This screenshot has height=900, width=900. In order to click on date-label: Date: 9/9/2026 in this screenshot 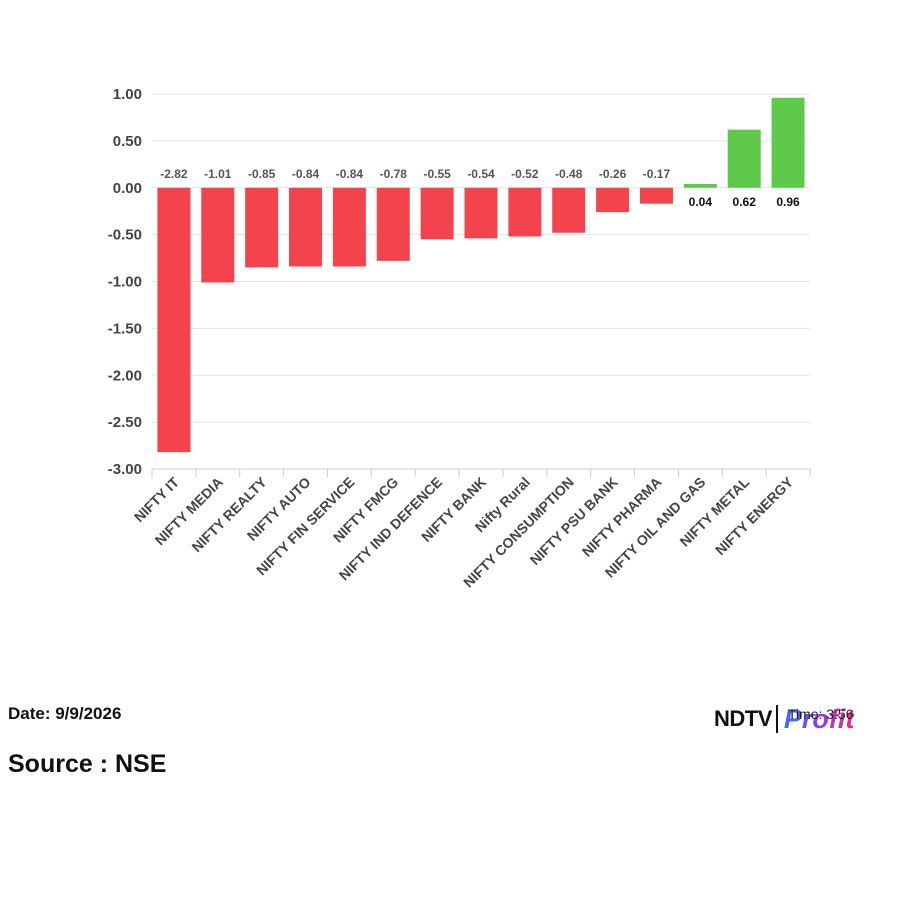, I will do `click(65, 713)`.